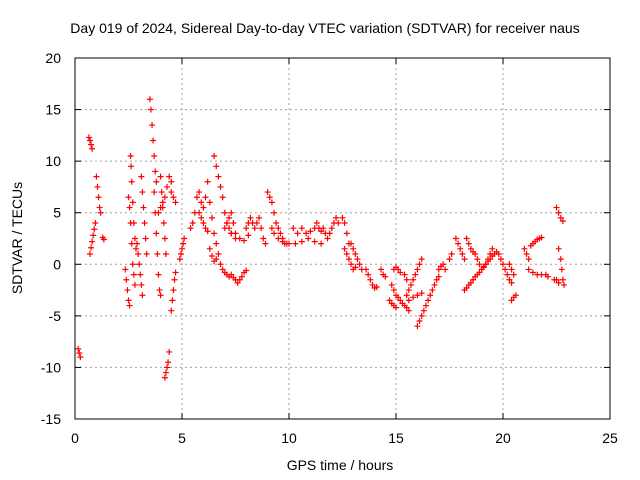  Describe the element at coordinates (53, 161) in the screenshot. I see `y-tick-label: 10` at that location.